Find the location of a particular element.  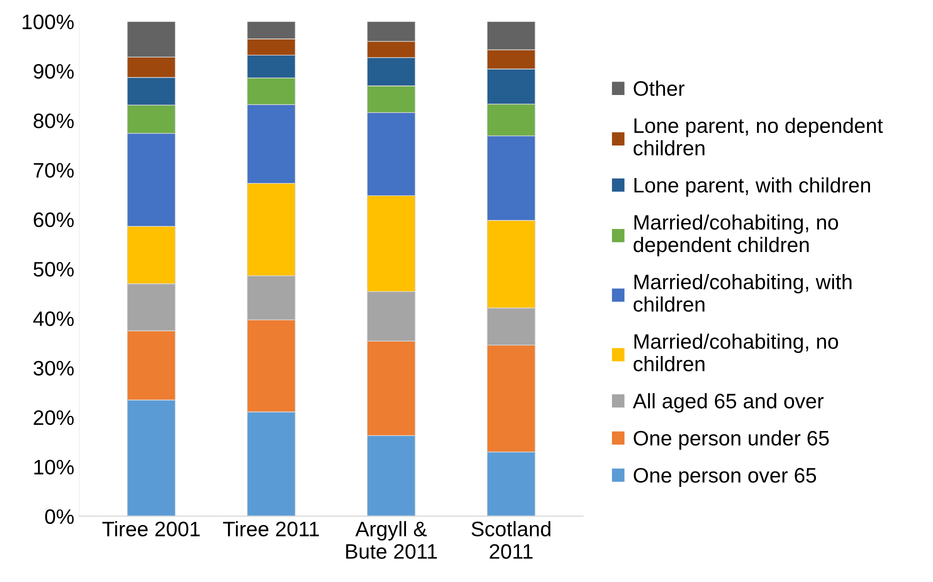

y-tick-label: 30% is located at coordinates (54, 368).